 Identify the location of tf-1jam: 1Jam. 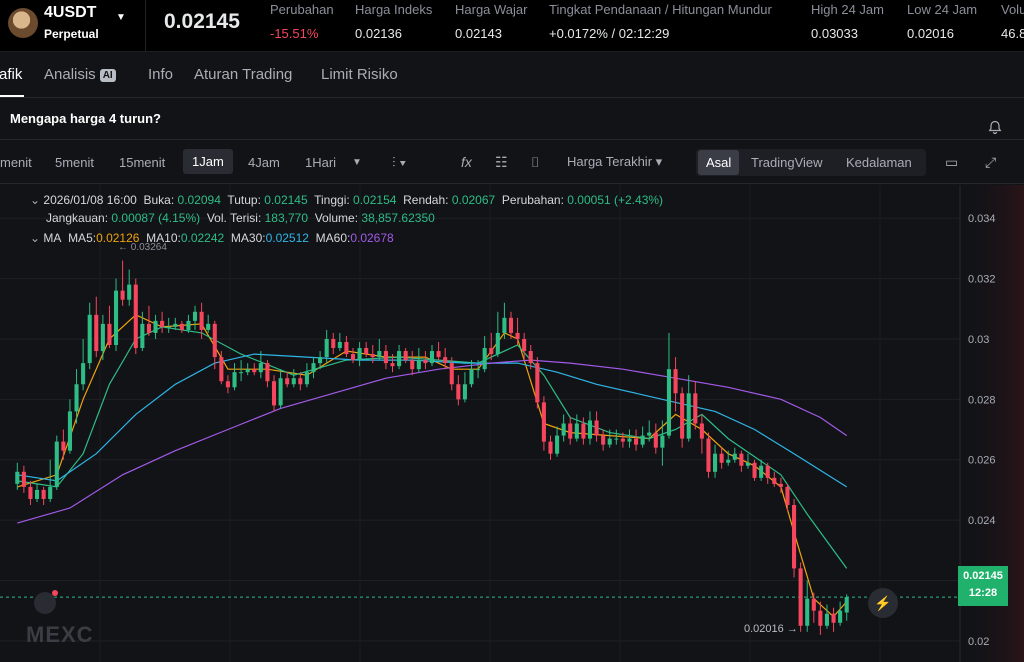
(208, 161).